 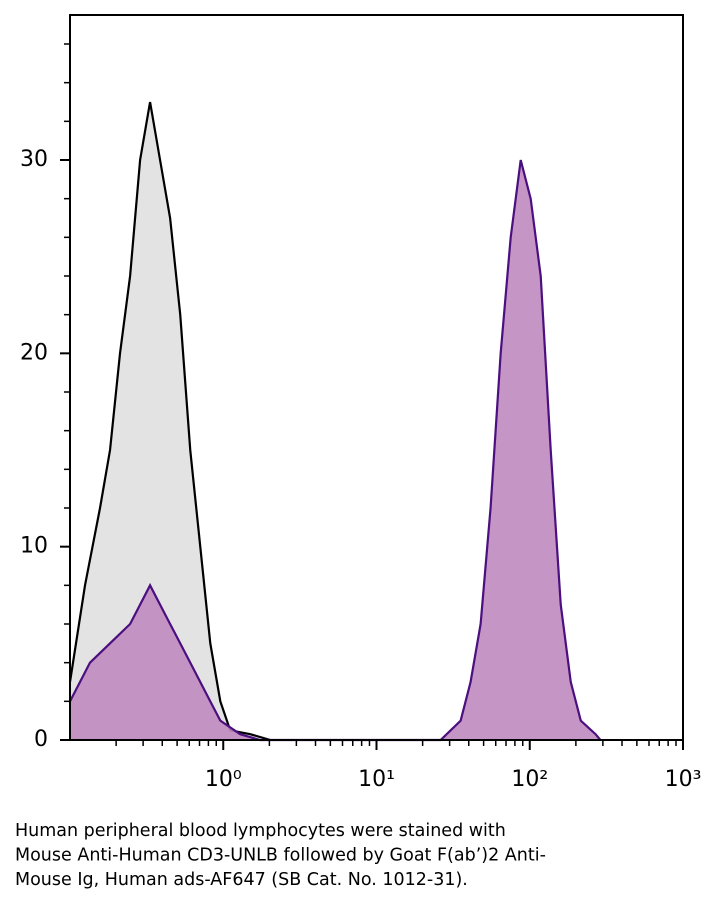 What do you see at coordinates (683, 779) in the screenshot?
I see `x-tick-label: 10³` at bounding box center [683, 779].